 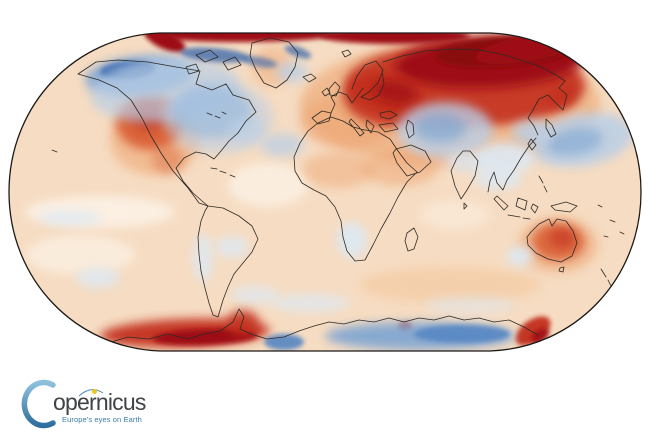 I want to click on anomaly-china-blue, so click(x=505, y=158).